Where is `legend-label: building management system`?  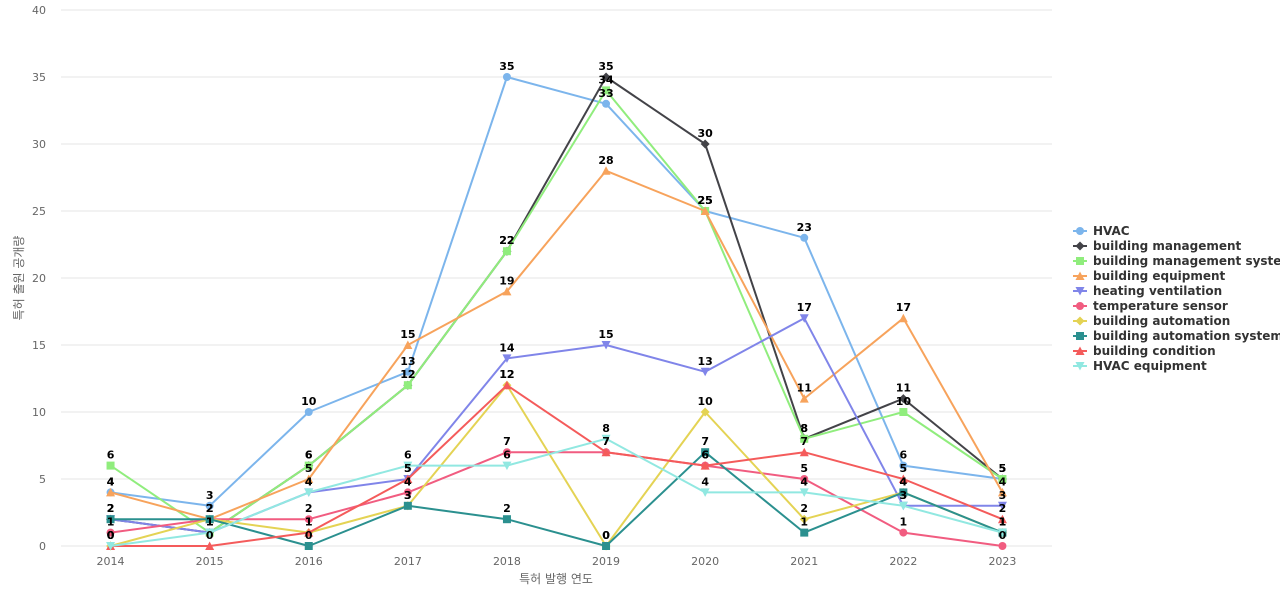 legend-label: building management system is located at coordinates (1186, 261).